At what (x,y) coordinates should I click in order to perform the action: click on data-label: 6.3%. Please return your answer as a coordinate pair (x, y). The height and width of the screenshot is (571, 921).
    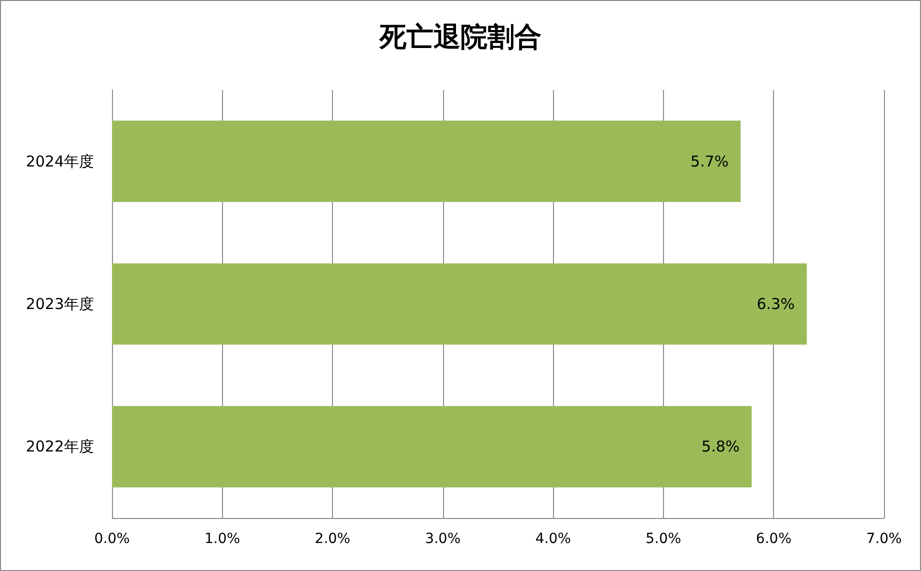
    Looking at the image, I should click on (775, 304).